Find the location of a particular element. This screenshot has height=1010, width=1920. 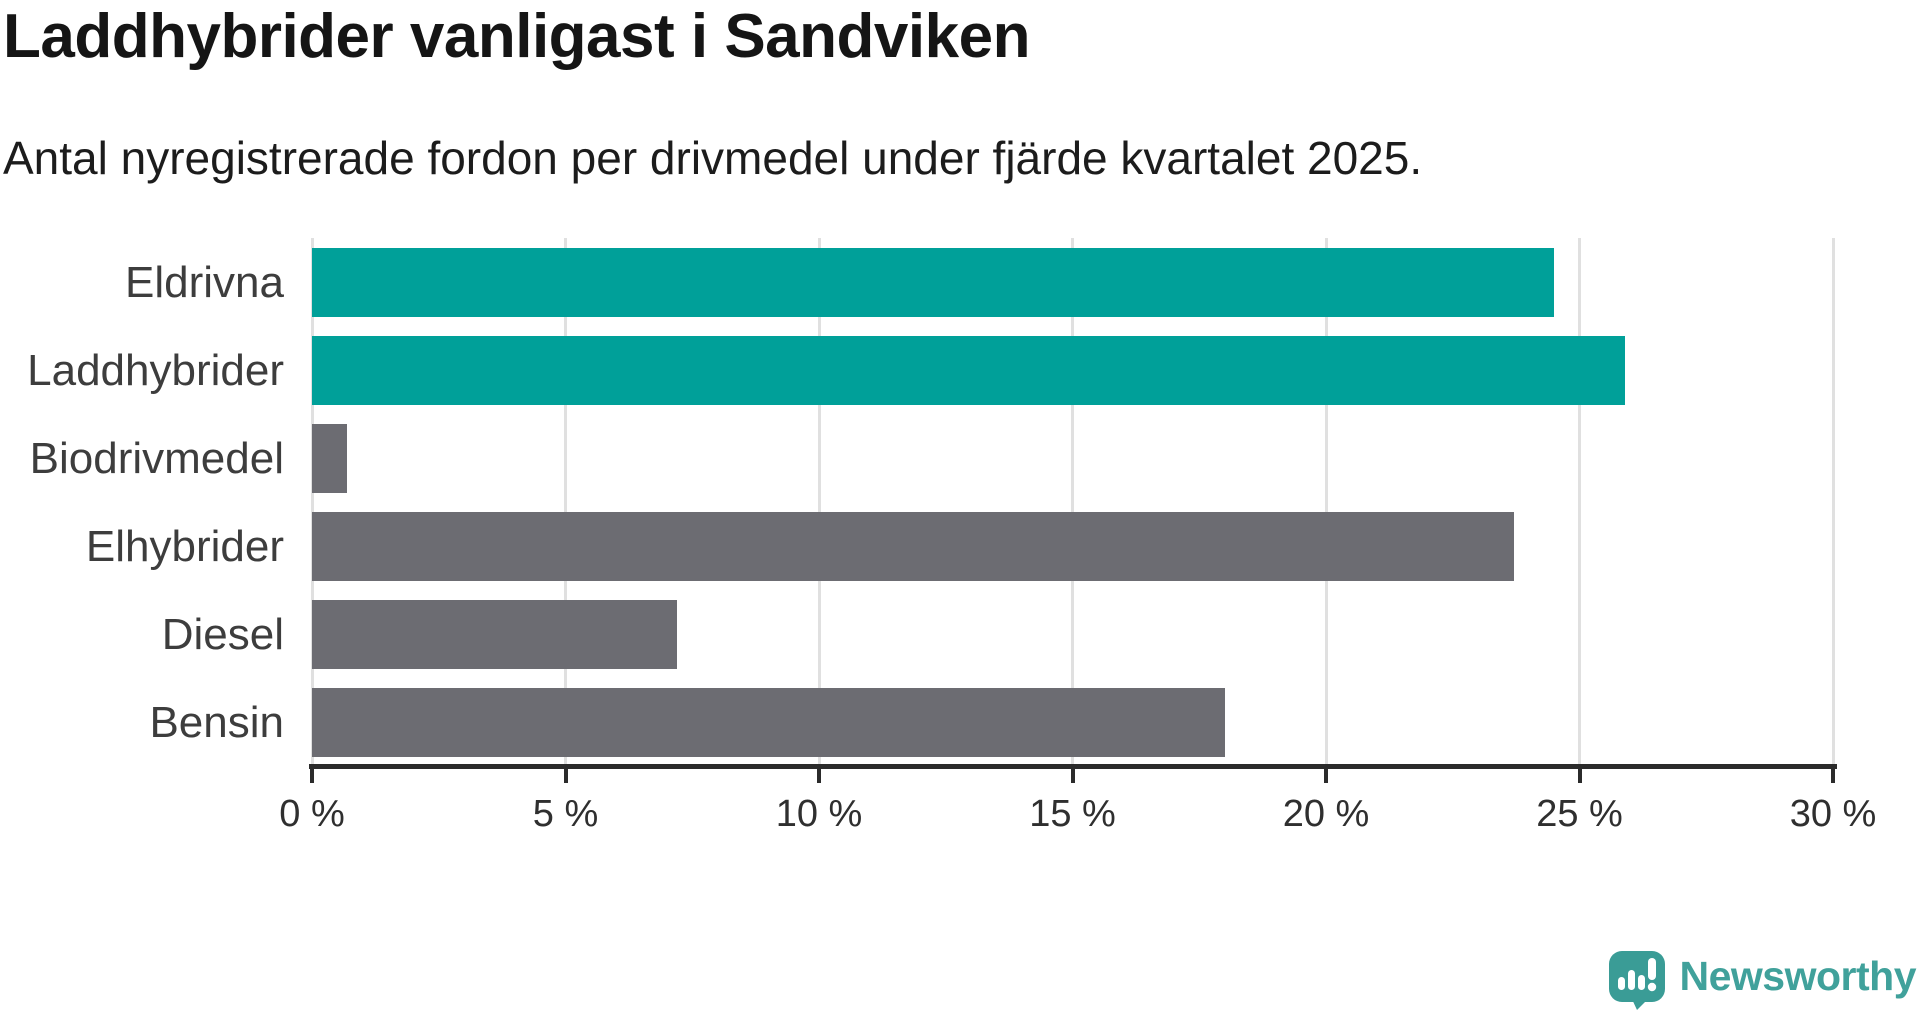

category-label: Elhybrider is located at coordinates (184, 546).